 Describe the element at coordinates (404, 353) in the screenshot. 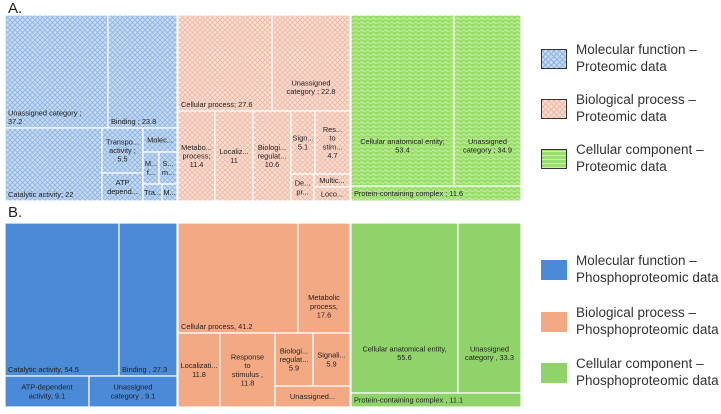

I see `cell-label-b-cellular-component-0: Cellular anatomical entity, 55.6` at that location.